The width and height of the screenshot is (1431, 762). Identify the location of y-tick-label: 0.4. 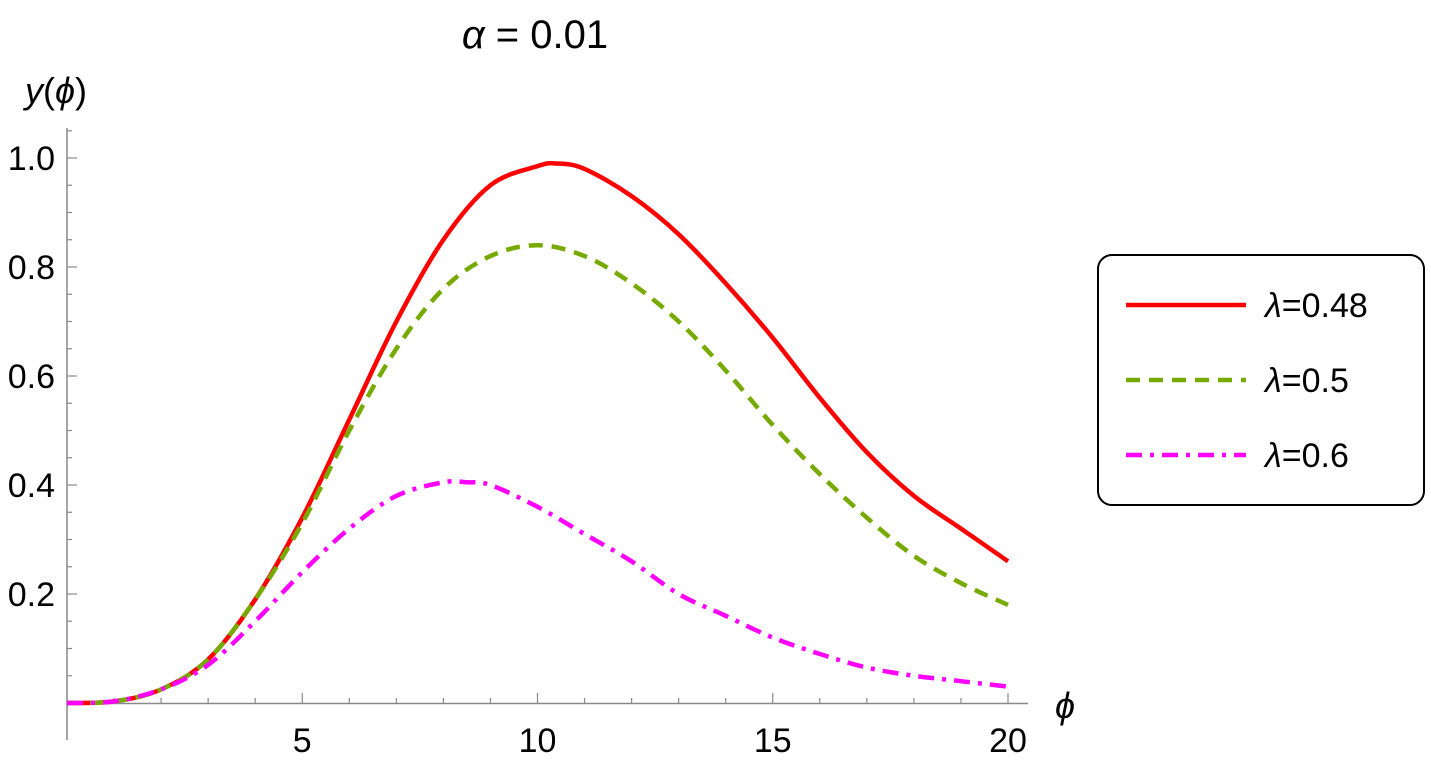
(31, 486).